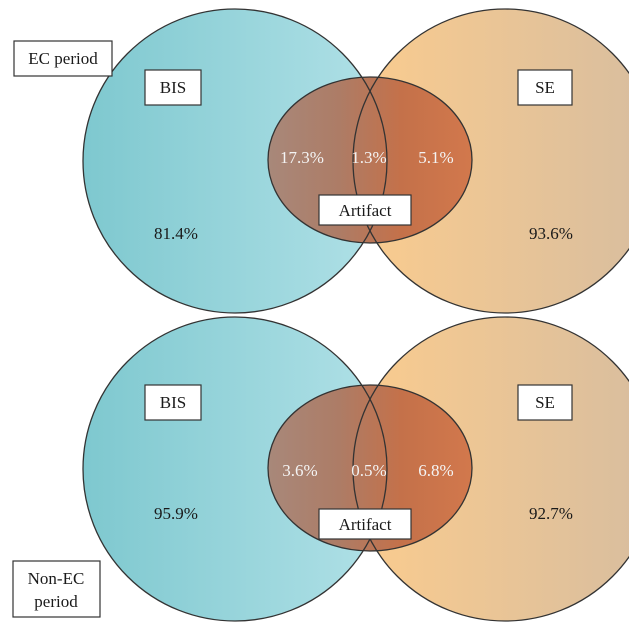 The height and width of the screenshot is (623, 629). Describe the element at coordinates (368, 470) in the screenshot. I see `all-overlap-pct: 0.5%` at that location.